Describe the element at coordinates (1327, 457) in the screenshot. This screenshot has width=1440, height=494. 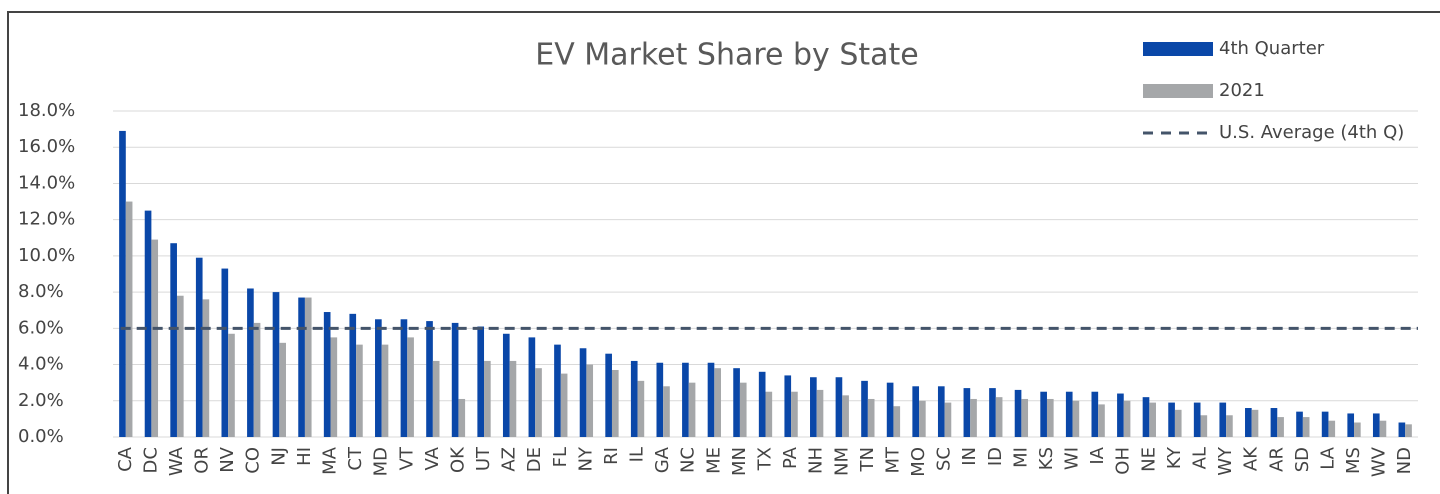
I see `x-tick-label: LA` at that location.